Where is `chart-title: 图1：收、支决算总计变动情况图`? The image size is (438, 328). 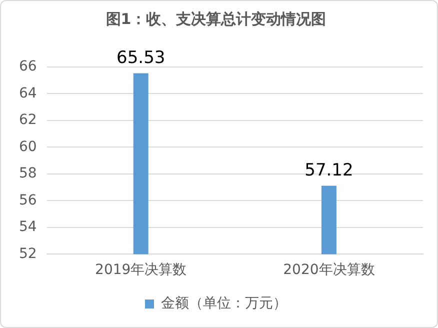
chart-title: 图1：收、支决算总计变动情况图 is located at coordinates (216, 19).